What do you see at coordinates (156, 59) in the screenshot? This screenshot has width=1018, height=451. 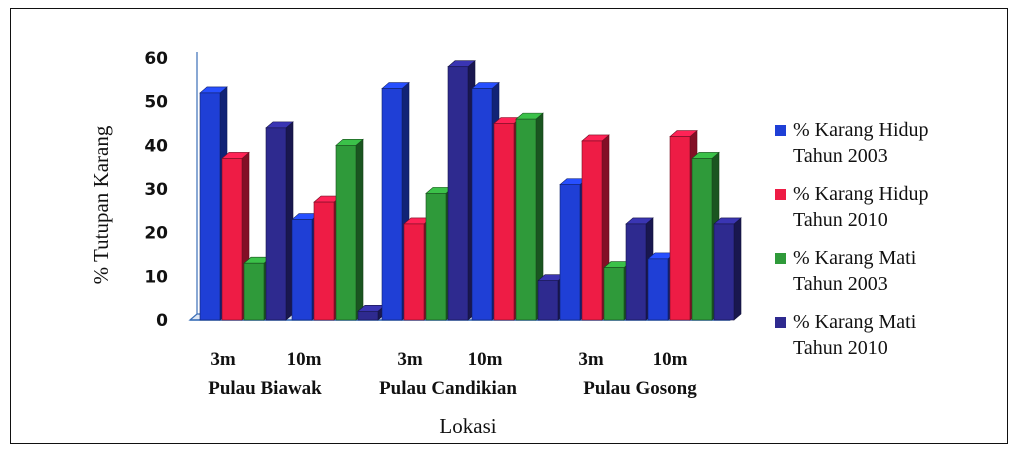 I see `y-tick-label: 60` at bounding box center [156, 59].